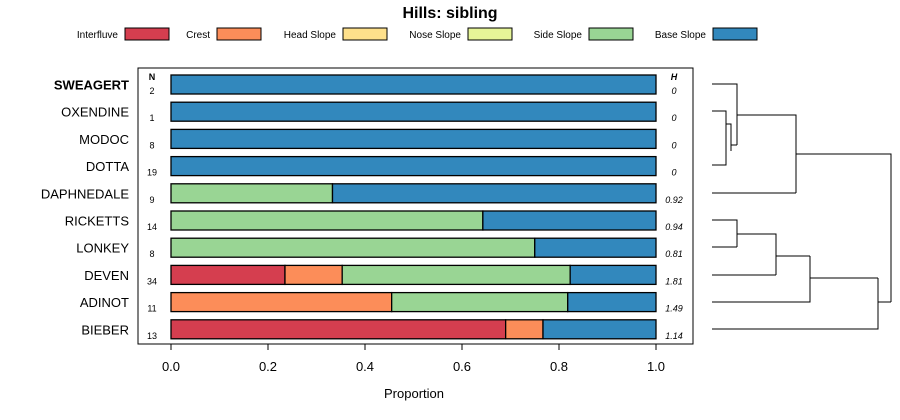 Image resolution: width=900 pixels, height=420 pixels. I want to click on h-value: 0.81, so click(674, 254).